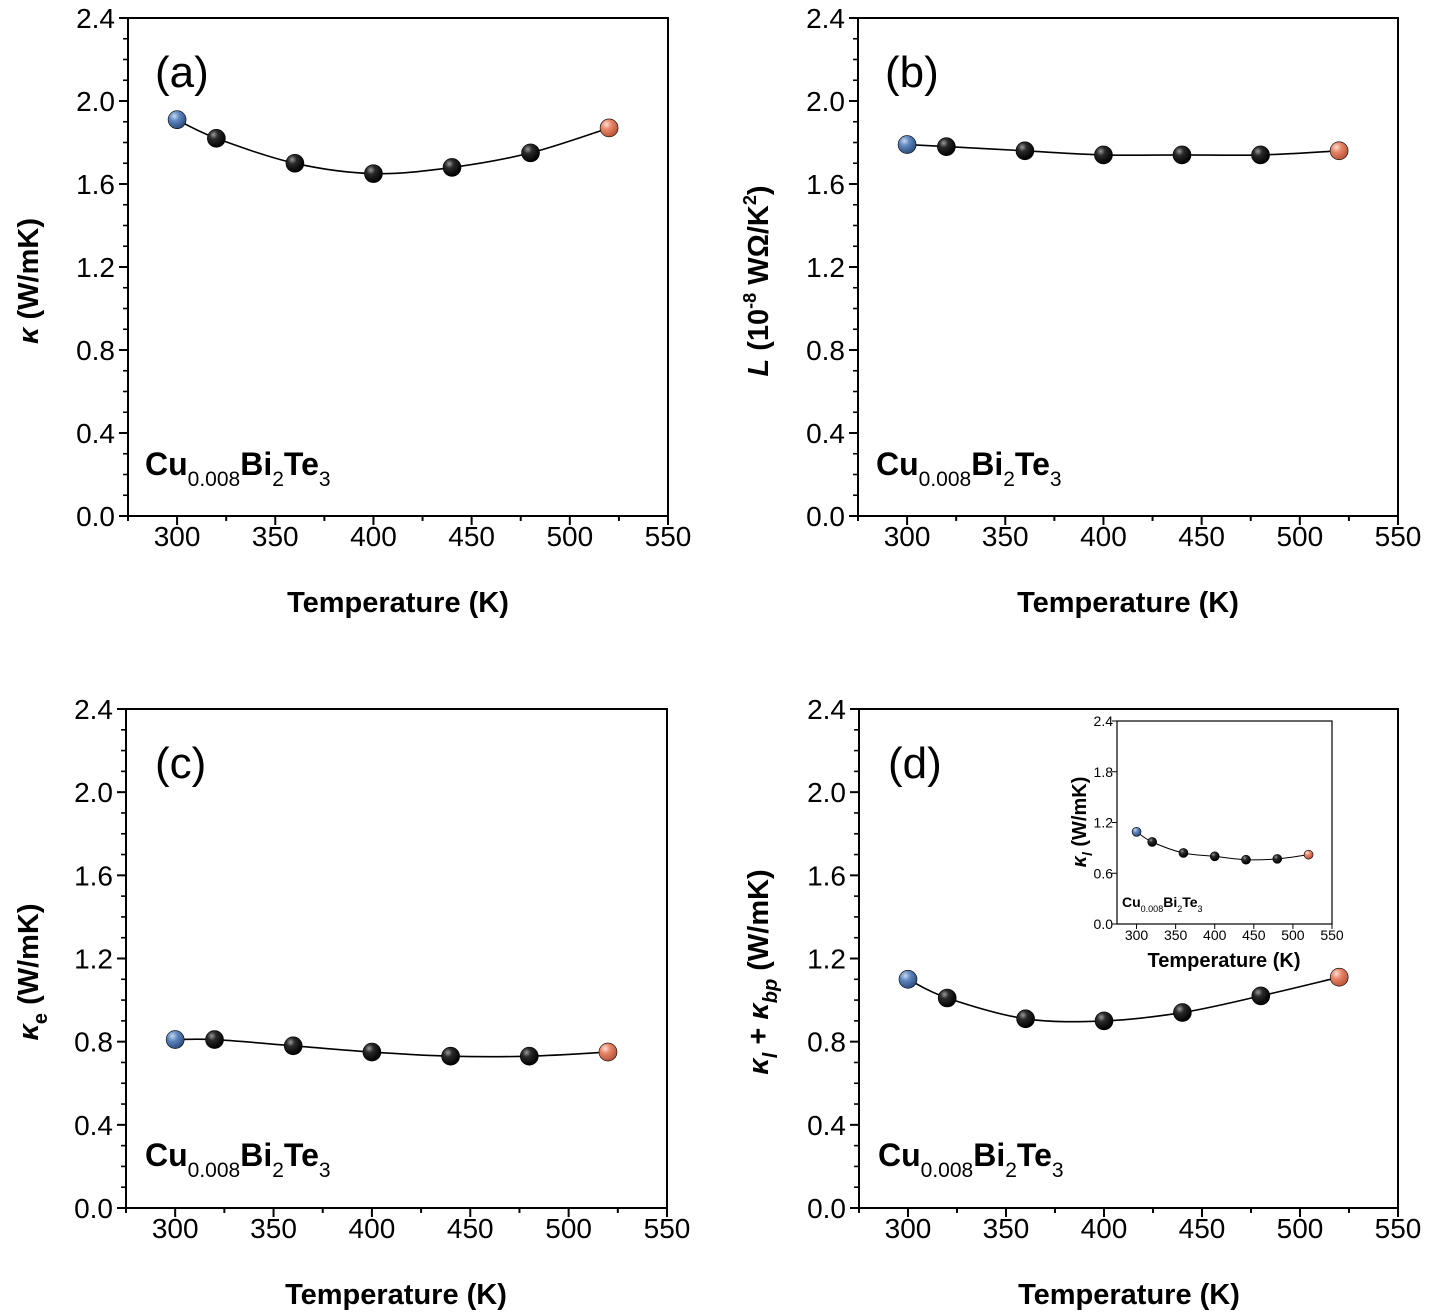 The width and height of the screenshot is (1429, 1314). What do you see at coordinates (373, 536) in the screenshot?
I see `x-tick-label-a: 400` at bounding box center [373, 536].